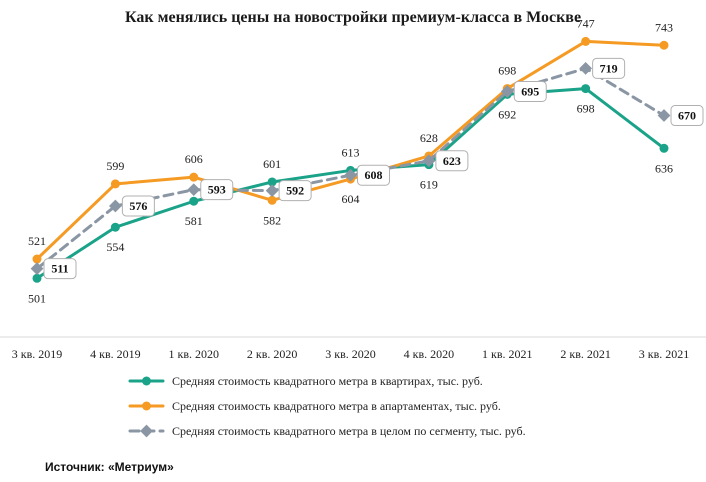 This screenshot has width=706, height=482. Describe the element at coordinates (115, 354) in the screenshot. I see `x-tick-label: 4 кв. 2019` at that location.